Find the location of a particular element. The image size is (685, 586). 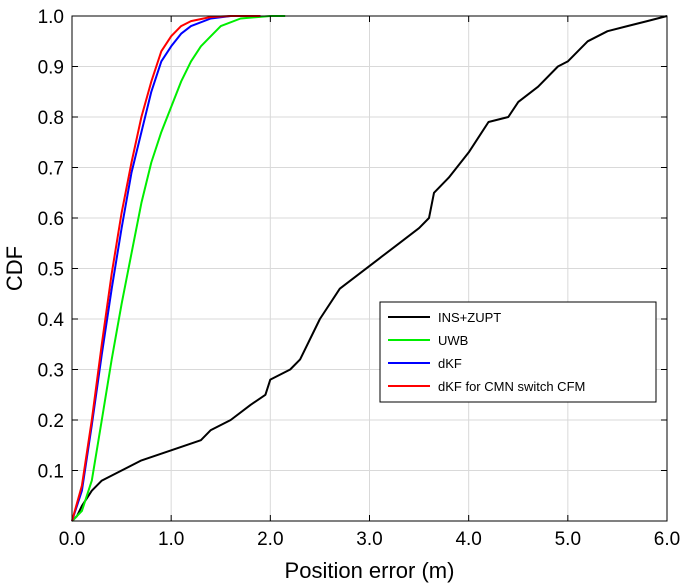

y-tick-label: 0.6 is located at coordinates (51, 219).